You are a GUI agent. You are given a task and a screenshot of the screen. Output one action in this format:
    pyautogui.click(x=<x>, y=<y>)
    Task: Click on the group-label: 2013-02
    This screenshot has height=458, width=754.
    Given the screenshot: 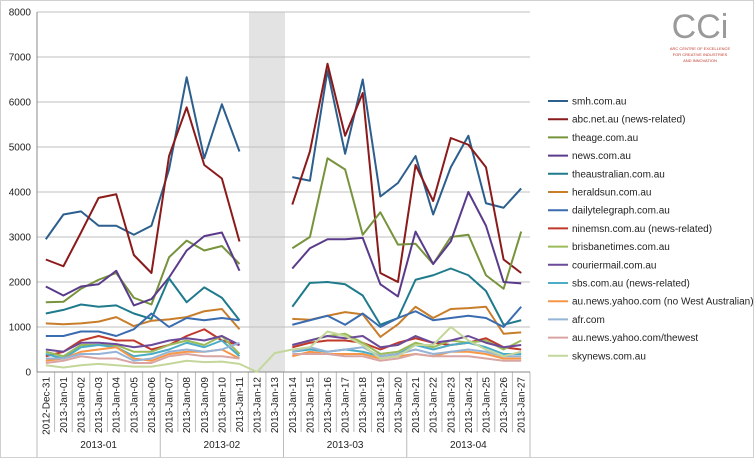 What is the action you would take?
    pyautogui.click(x=222, y=445)
    